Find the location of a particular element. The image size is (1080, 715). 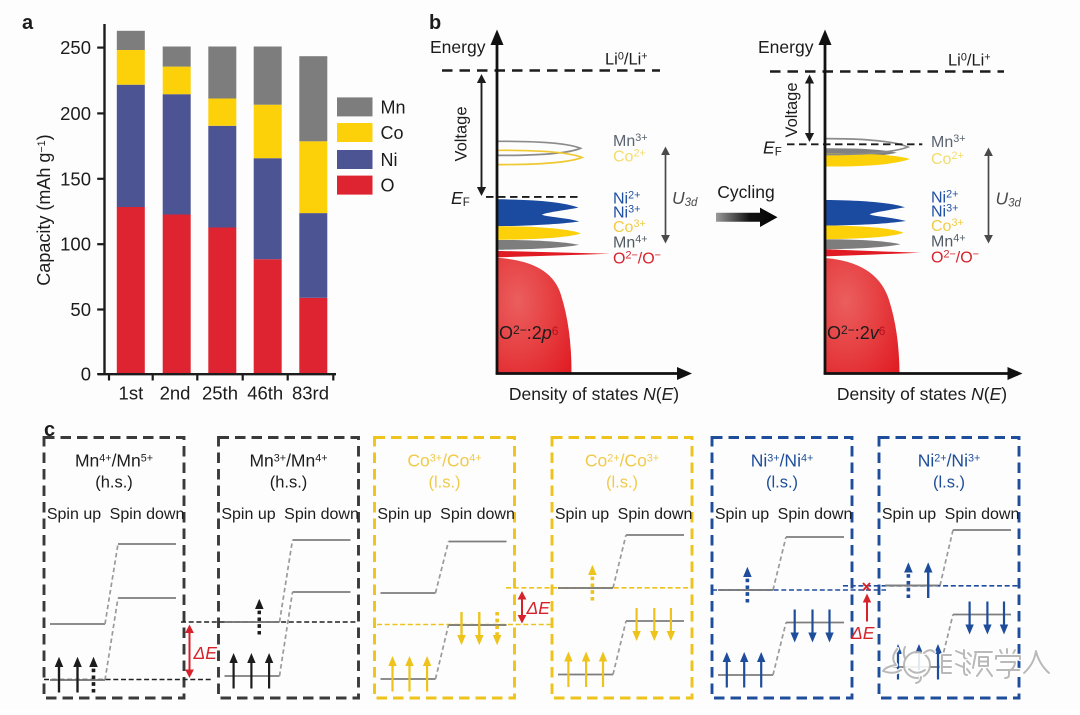

svg-text: O is located at coordinates (388, 186).